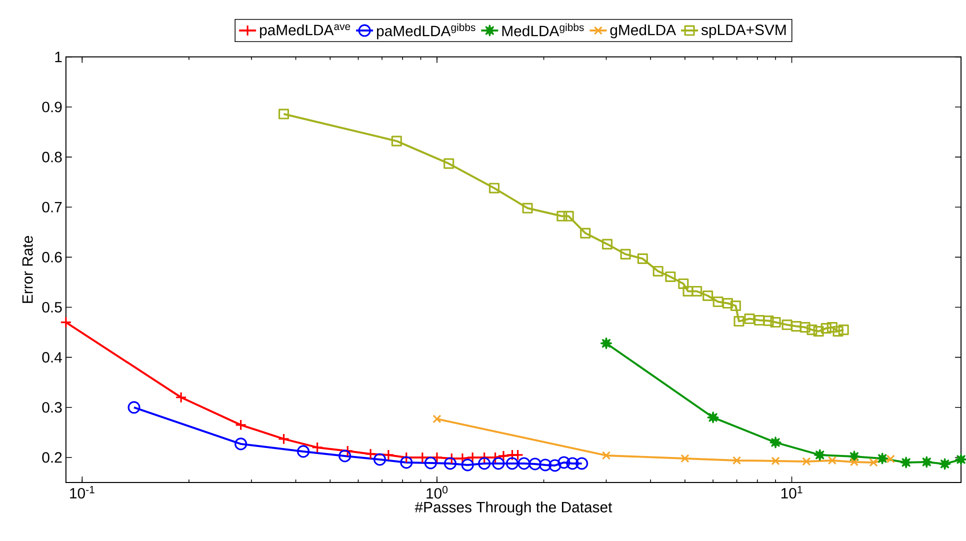 The height and width of the screenshot is (541, 966). I want to click on x-tick-label: 10$^{-1}$, so click(82, 492).